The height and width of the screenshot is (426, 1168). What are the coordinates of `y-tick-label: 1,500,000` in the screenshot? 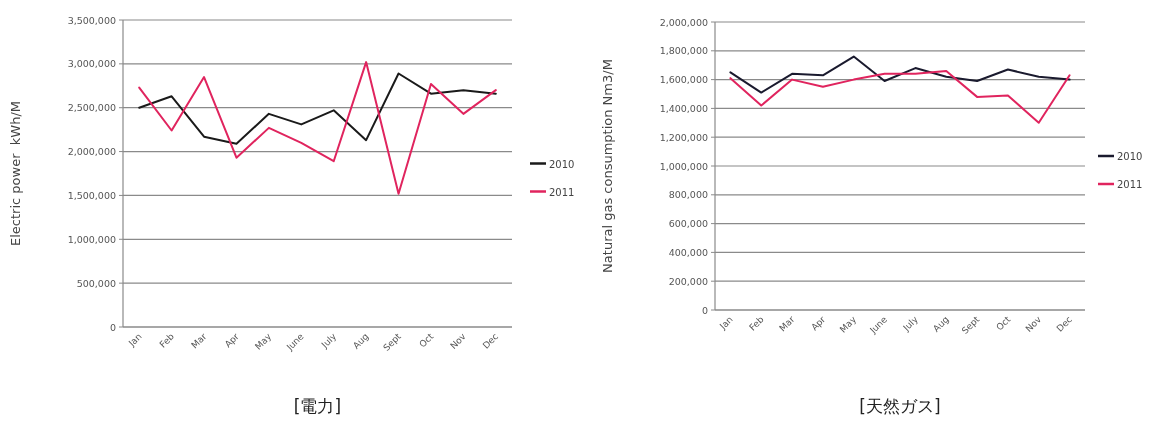 It's located at (91, 195).